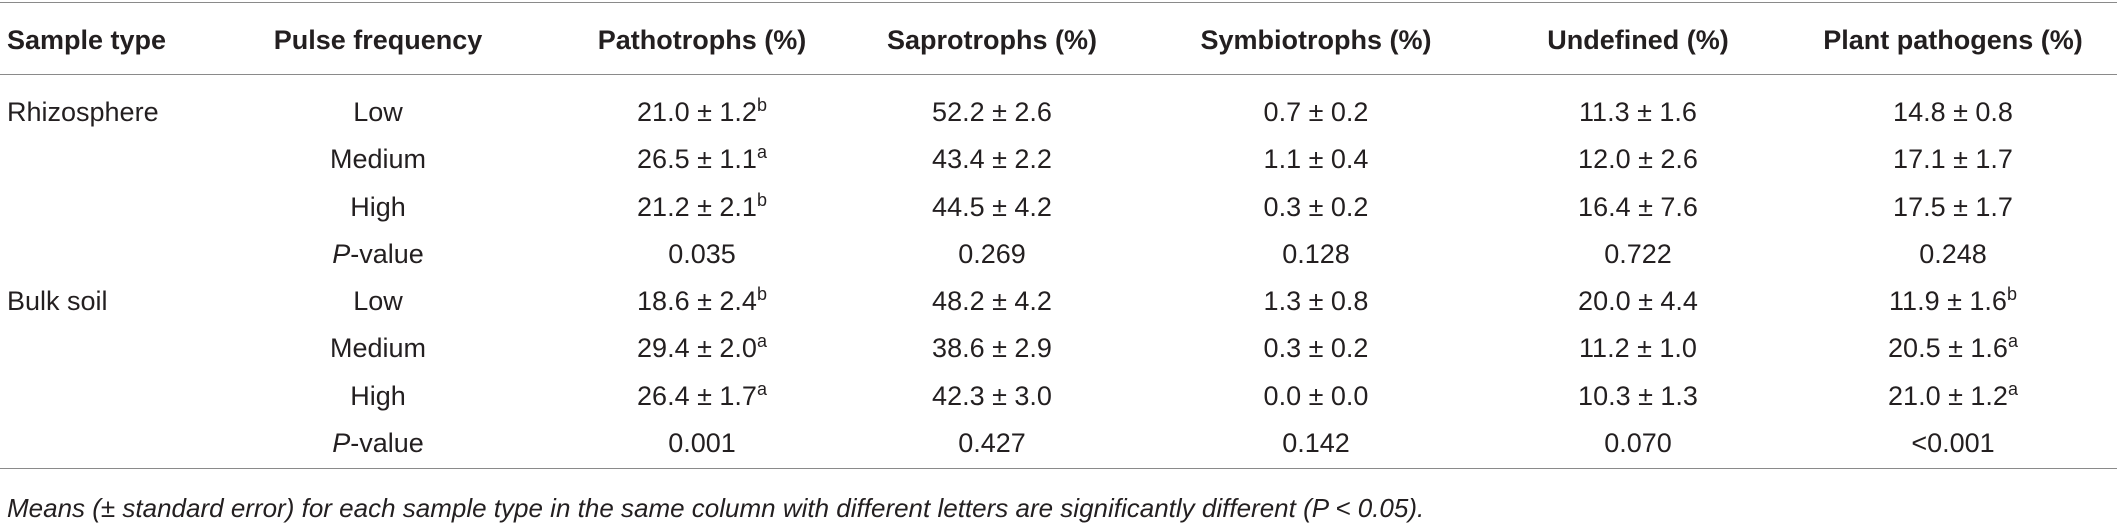  What do you see at coordinates (702, 443) in the screenshot?
I see `table-cell: 0.001` at bounding box center [702, 443].